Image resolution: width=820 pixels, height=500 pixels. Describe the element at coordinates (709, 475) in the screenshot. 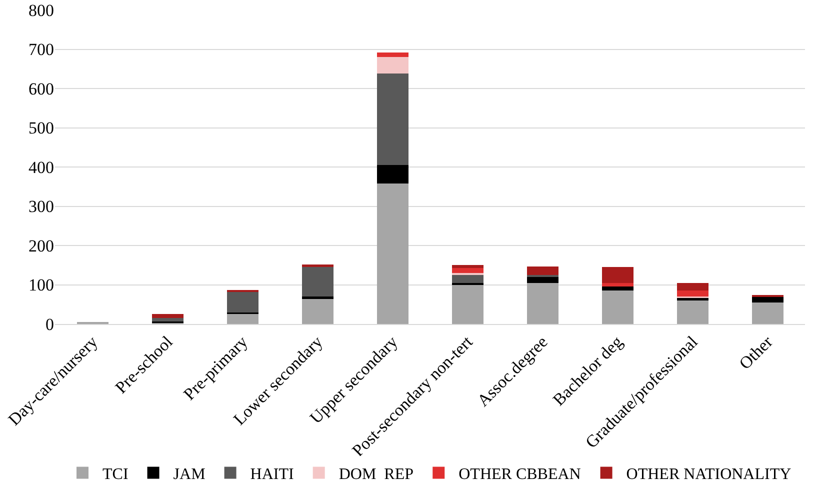

I see `legend-label: OTHER NATIONALITY` at that location.